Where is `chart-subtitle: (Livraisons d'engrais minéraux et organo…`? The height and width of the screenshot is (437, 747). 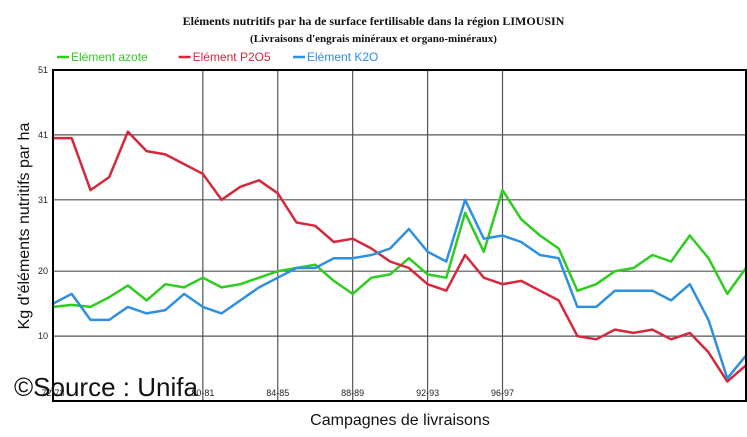 chart-subtitle: (Livraisons d'engrais minéraux et organo… is located at coordinates (373, 39).